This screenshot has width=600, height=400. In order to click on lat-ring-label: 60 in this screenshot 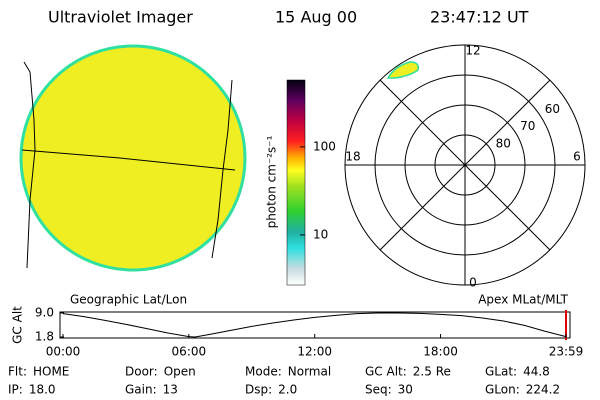, I will do `click(552, 109)`.